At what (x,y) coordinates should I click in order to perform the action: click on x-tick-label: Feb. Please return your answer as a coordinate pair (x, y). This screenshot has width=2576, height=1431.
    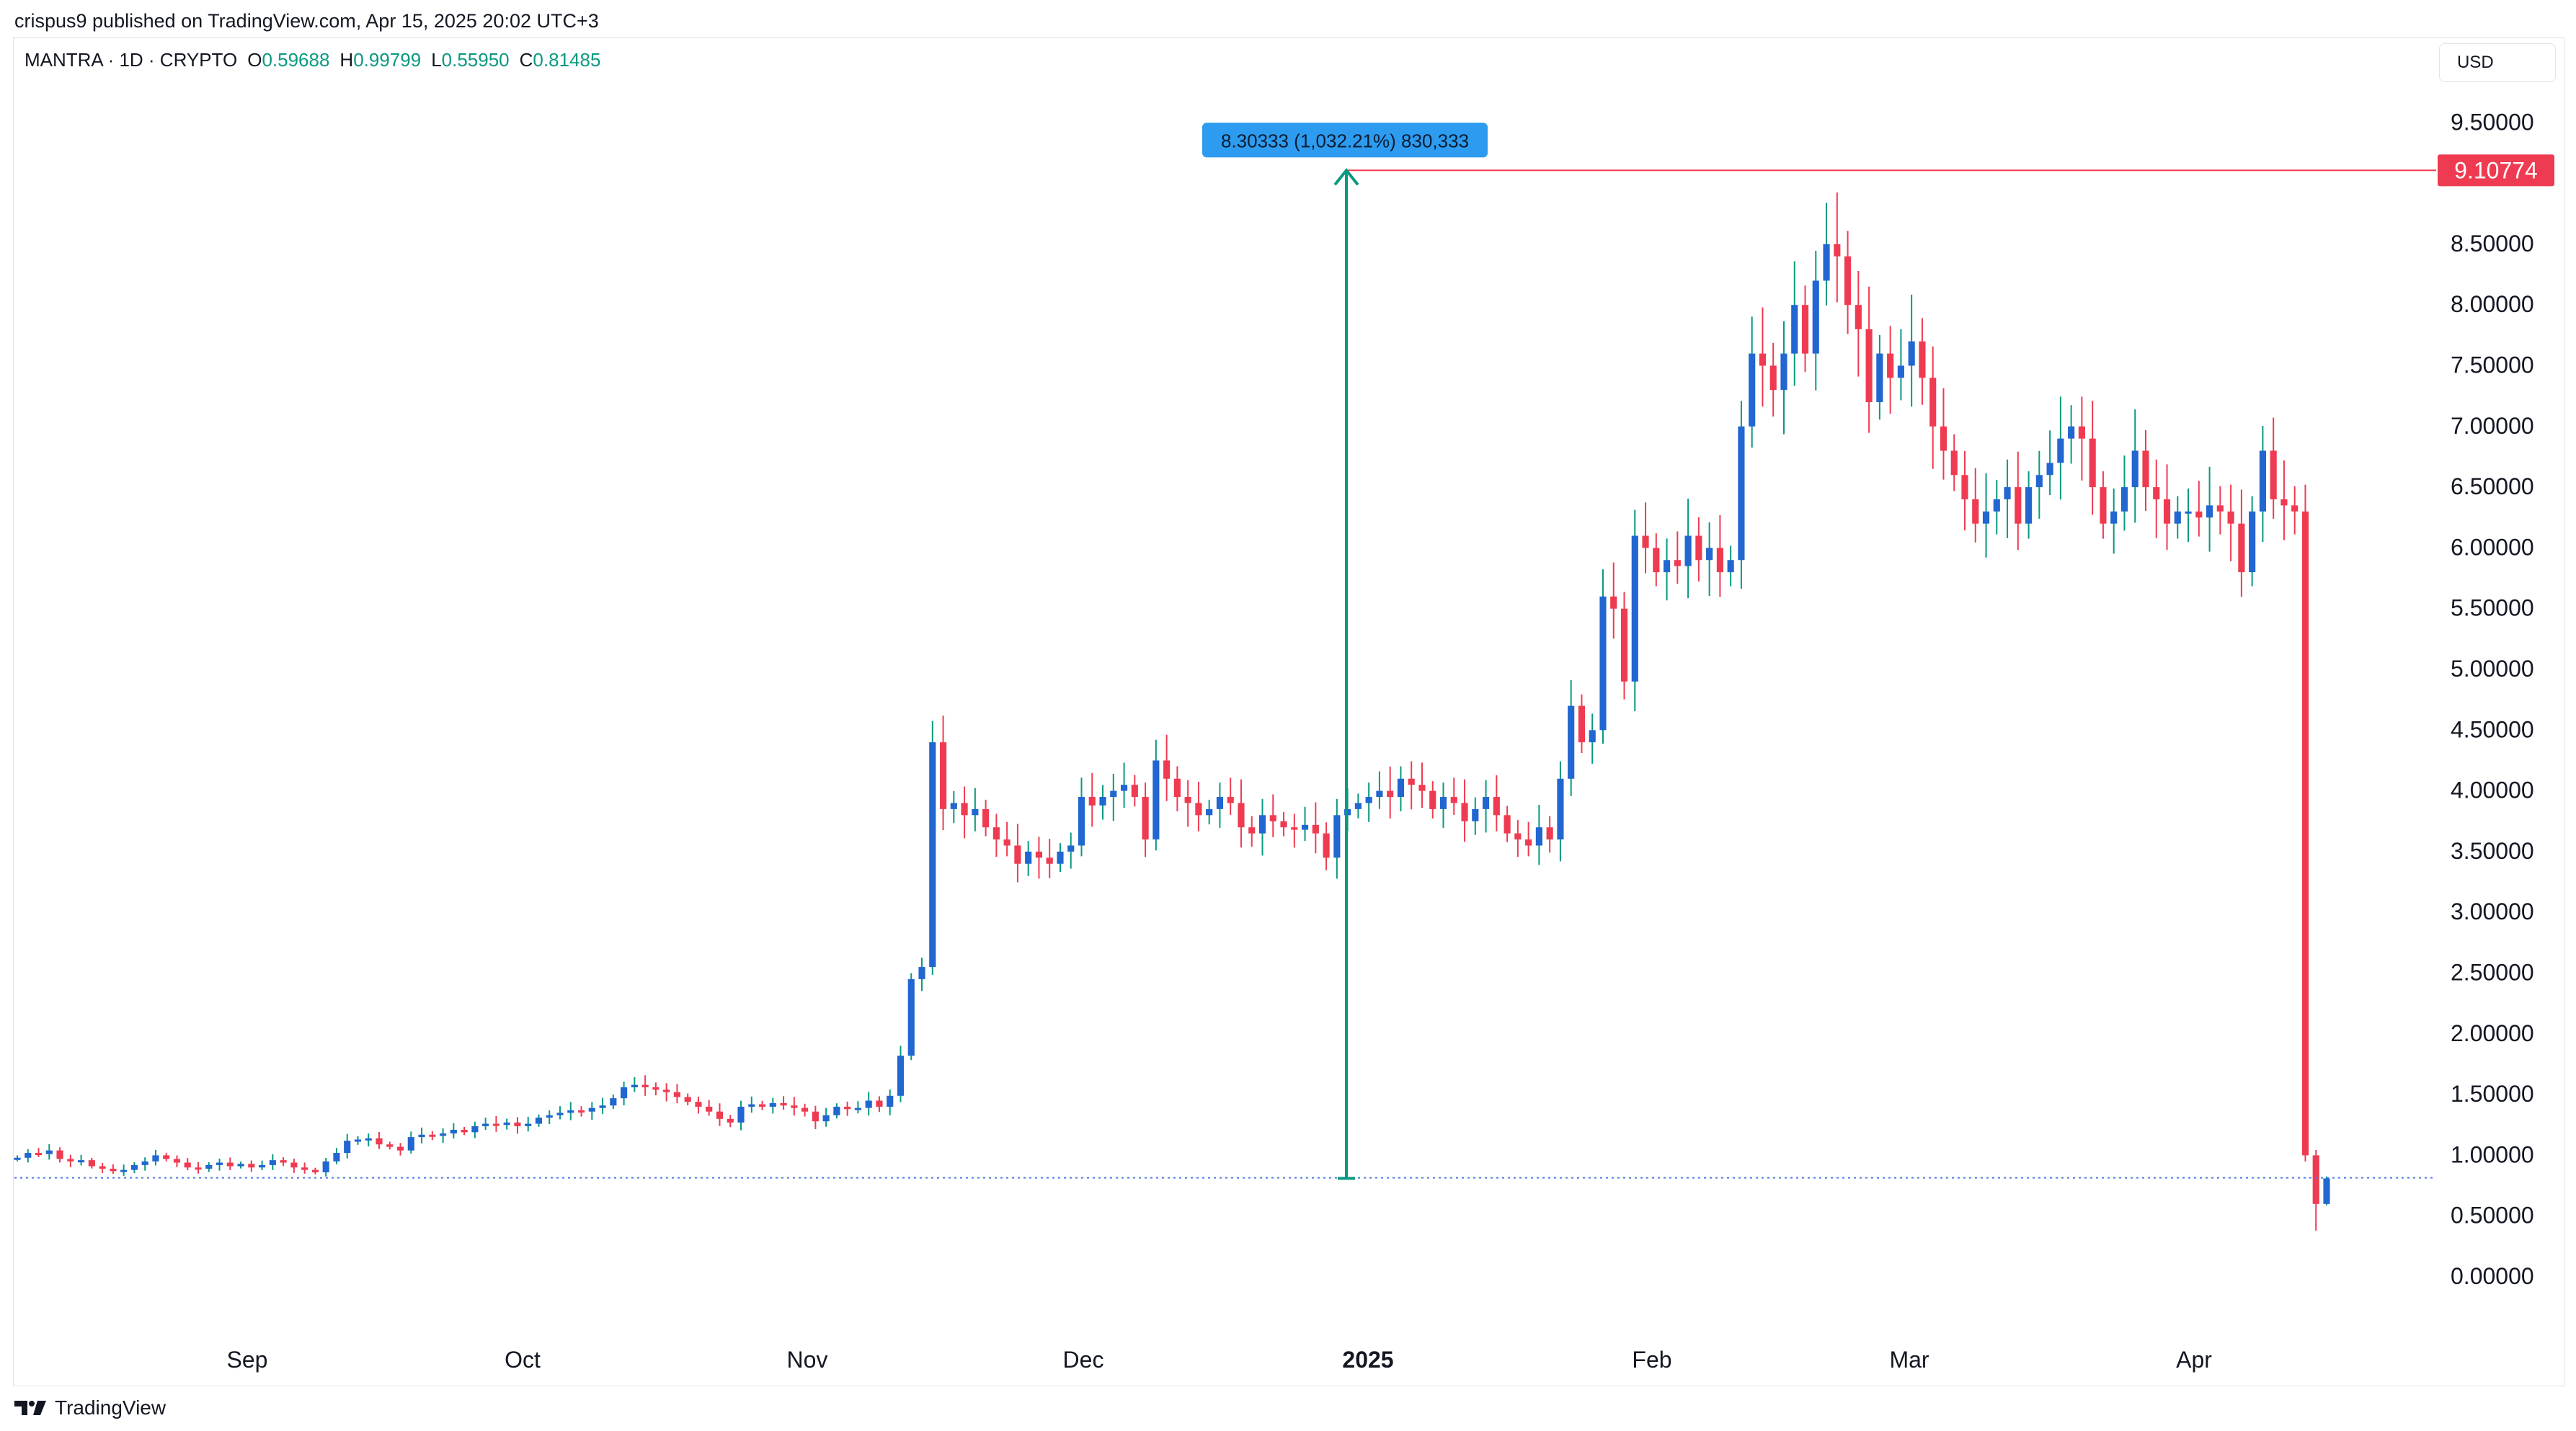
    Looking at the image, I should click on (1651, 1360).